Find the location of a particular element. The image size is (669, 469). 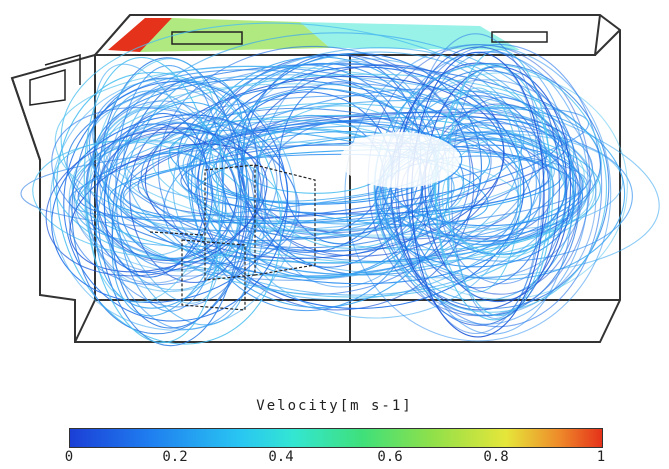

colorbar-tick-0.4: 0.4 is located at coordinates (281, 457).